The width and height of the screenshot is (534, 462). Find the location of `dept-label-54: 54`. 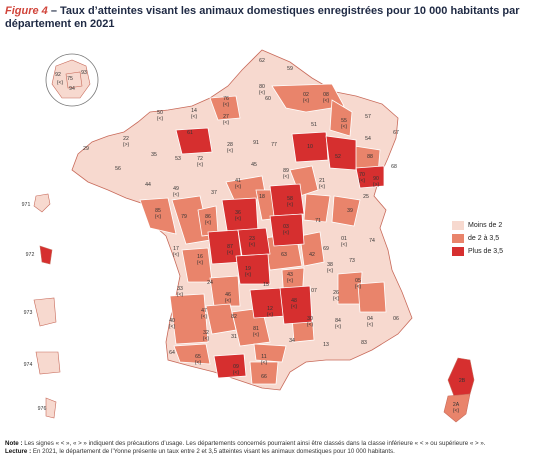

dept-label-54: 54 is located at coordinates (368, 139).